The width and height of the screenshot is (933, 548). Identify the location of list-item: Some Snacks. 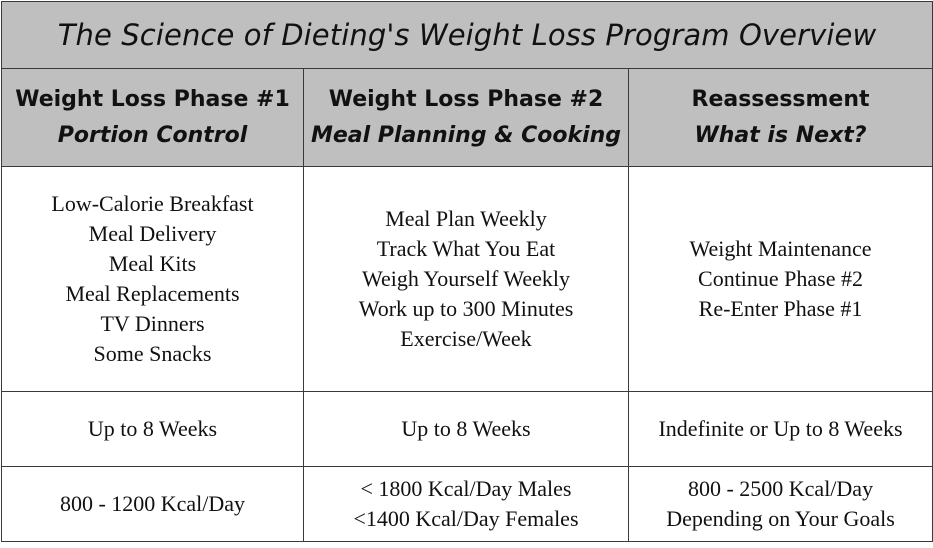
(152, 353).